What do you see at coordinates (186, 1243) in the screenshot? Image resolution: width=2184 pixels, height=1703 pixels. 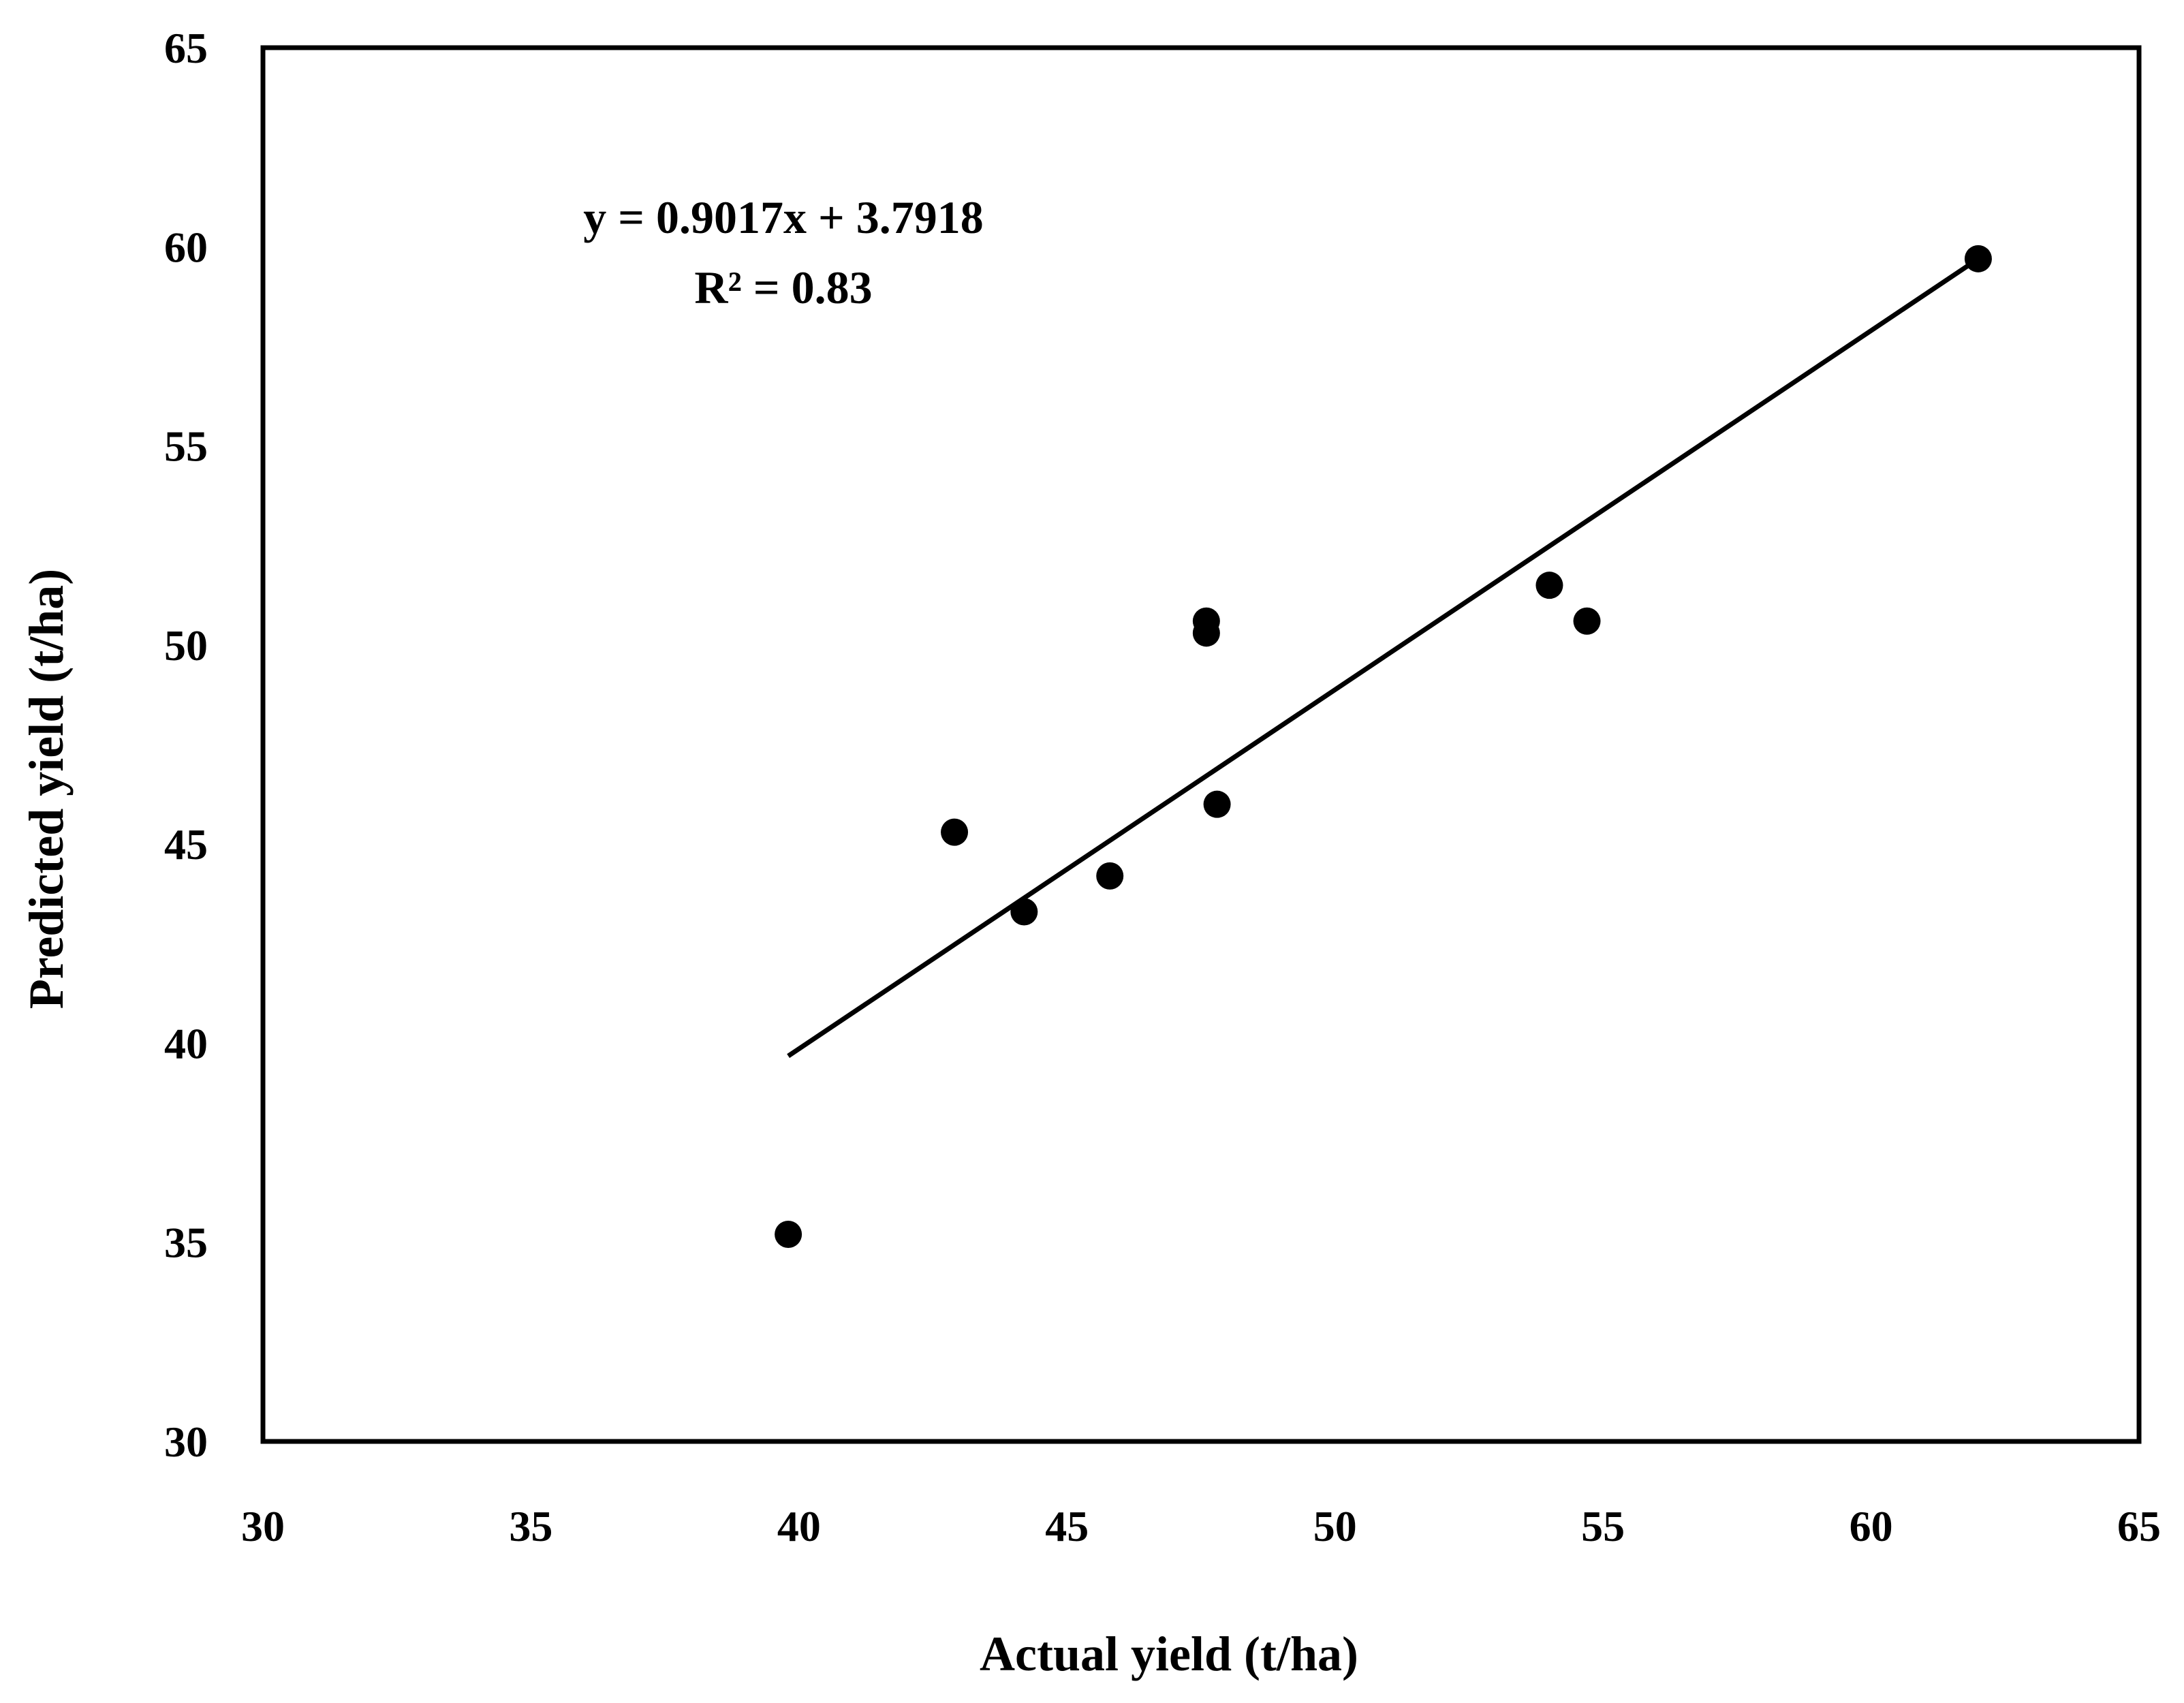 I see `y-tick-label: 35` at bounding box center [186, 1243].